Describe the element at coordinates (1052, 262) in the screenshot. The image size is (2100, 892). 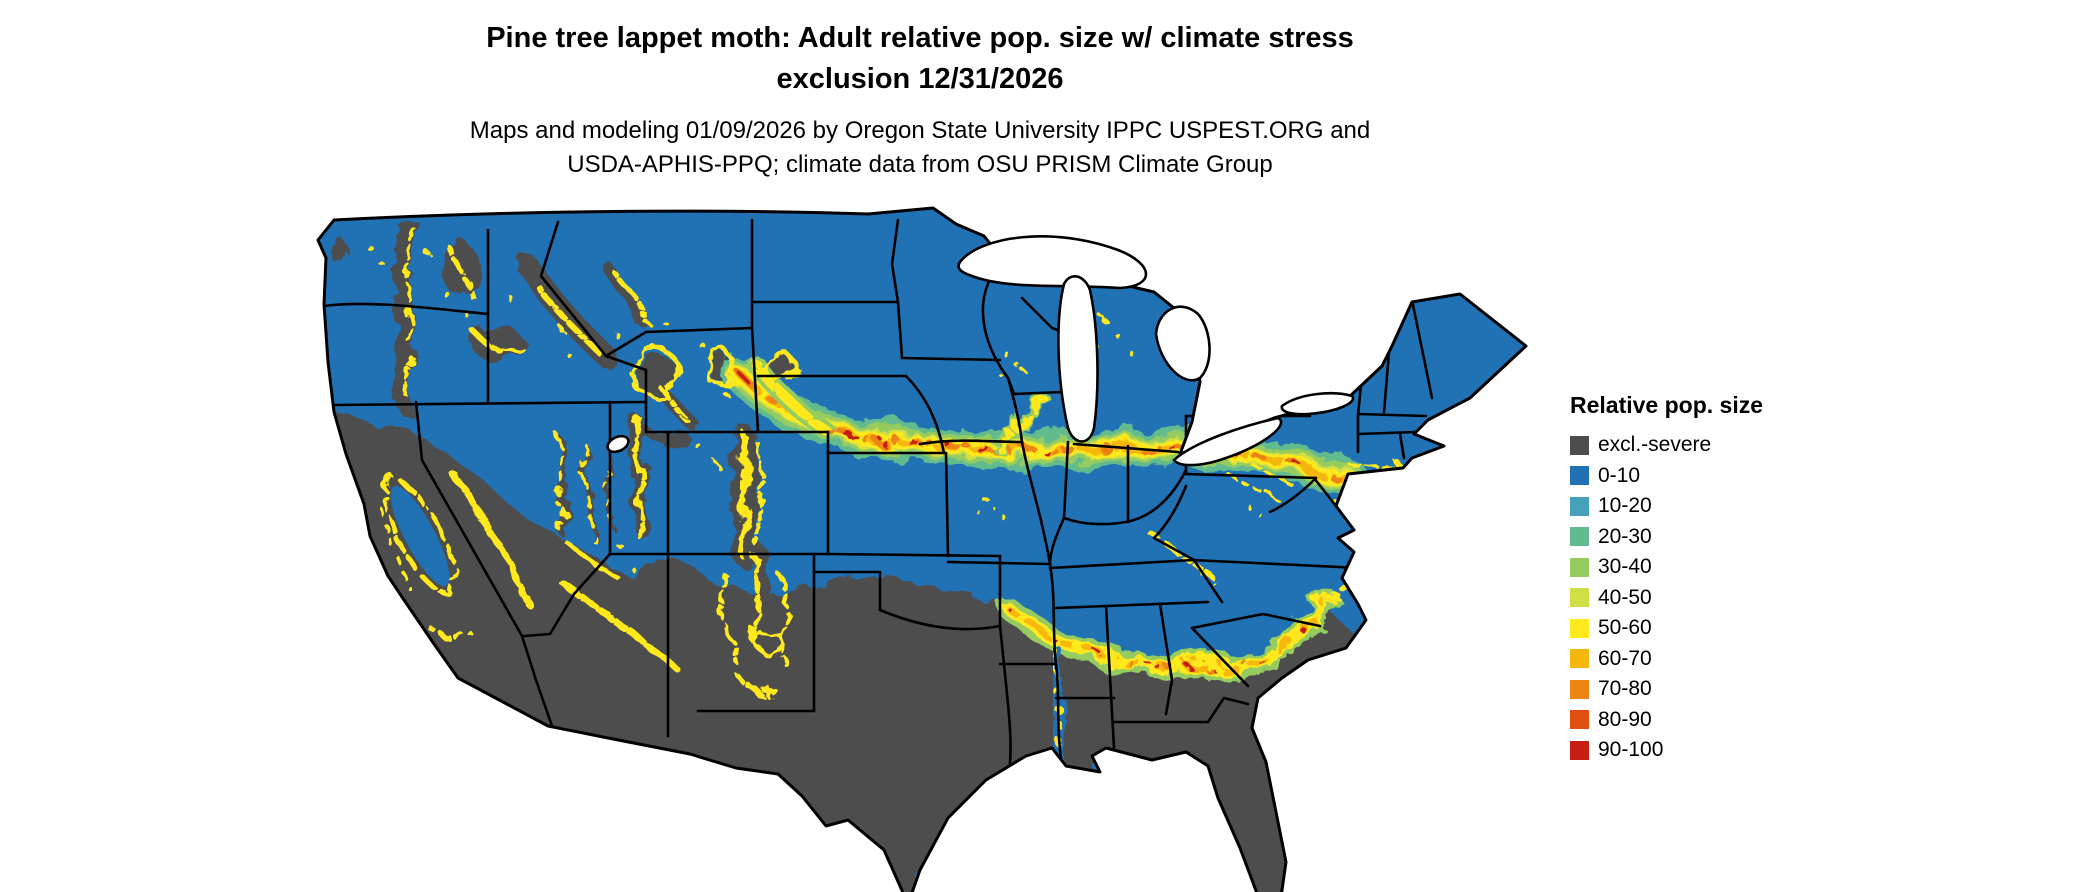
I see `lake-superior` at that location.